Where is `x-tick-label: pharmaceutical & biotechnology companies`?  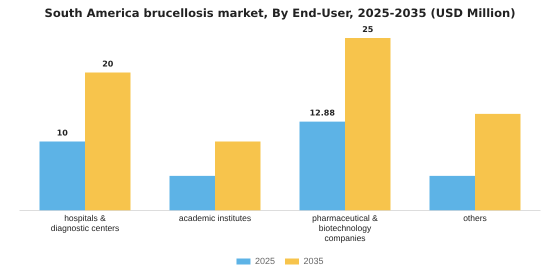
x-tick-label: pharmaceutical & biotechnology companies is located at coordinates (345, 228).